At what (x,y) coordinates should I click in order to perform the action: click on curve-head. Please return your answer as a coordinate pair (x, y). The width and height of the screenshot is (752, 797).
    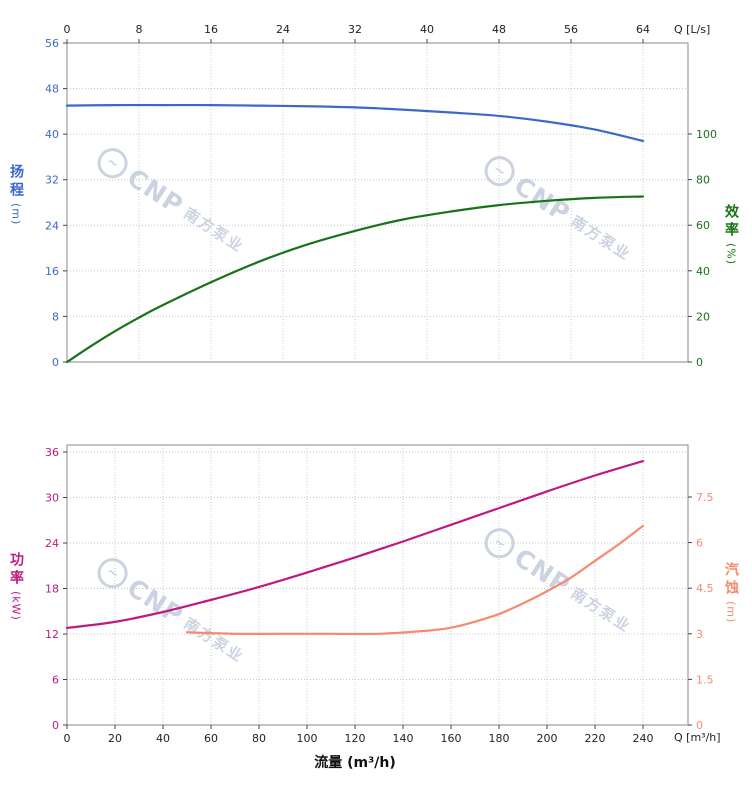
    Looking at the image, I should click on (355, 123).